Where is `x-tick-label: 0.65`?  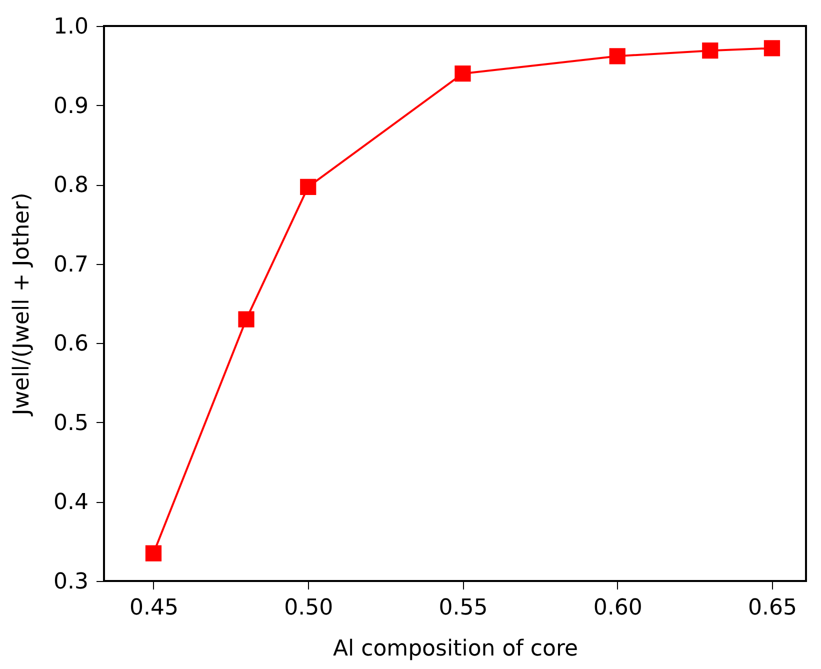 x-tick-label: 0.65 is located at coordinates (772, 608).